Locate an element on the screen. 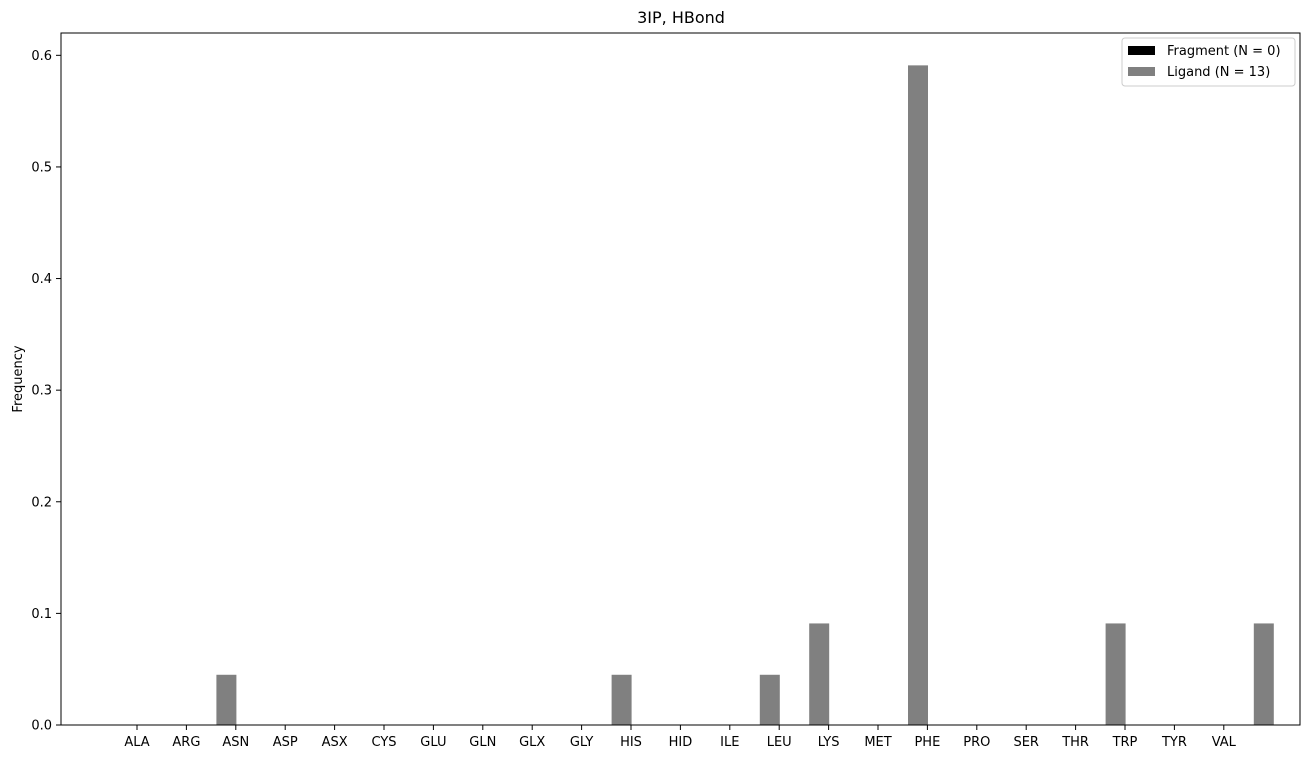 This screenshot has width=1314, height=759. legend-swatch-ligand is located at coordinates (1141, 71).